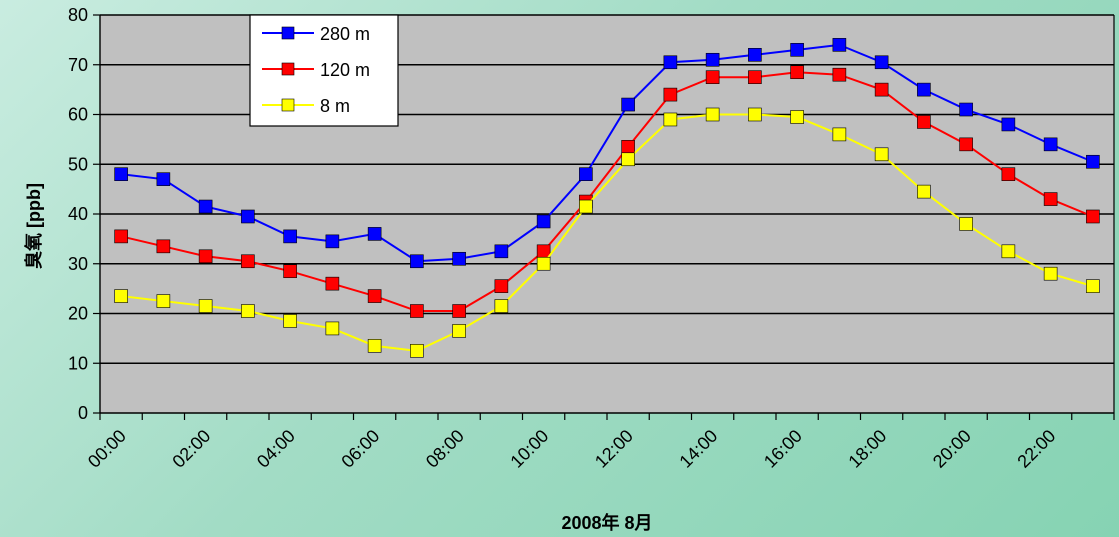 The image size is (1119, 537). Describe the element at coordinates (445, 449) in the screenshot. I see `x-tick-label: 08:00` at that location.